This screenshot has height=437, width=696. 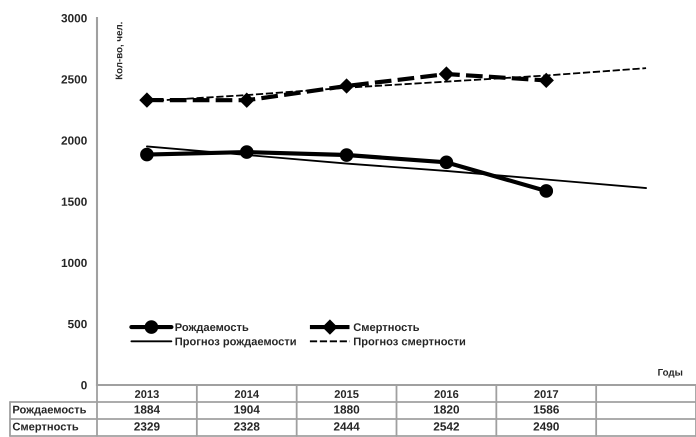 What do you see at coordinates (45, 427) in the screenshot?
I see `text: Смертность` at bounding box center [45, 427].